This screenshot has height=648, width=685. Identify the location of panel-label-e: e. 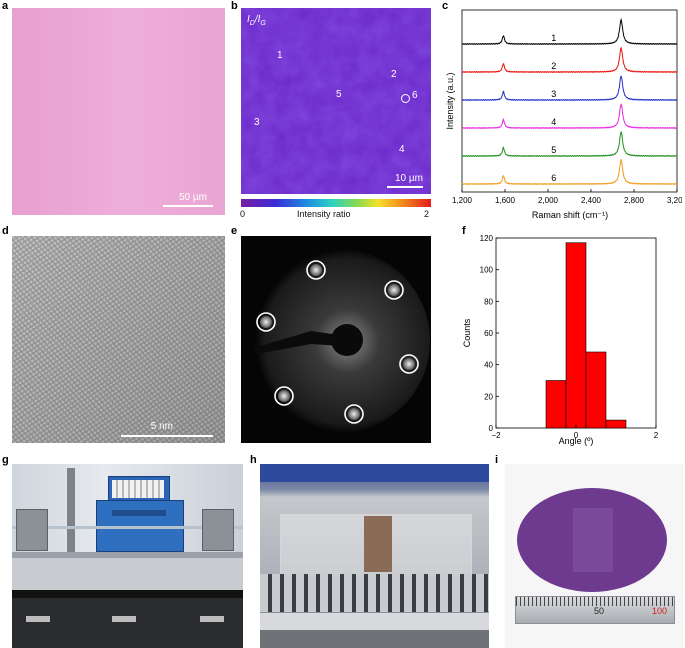
(234, 231).